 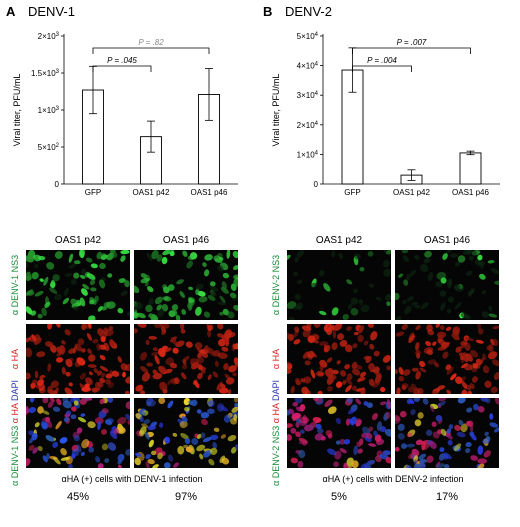 I want to click on row-label: α DENV-1 NS3, so click(x=15, y=285).